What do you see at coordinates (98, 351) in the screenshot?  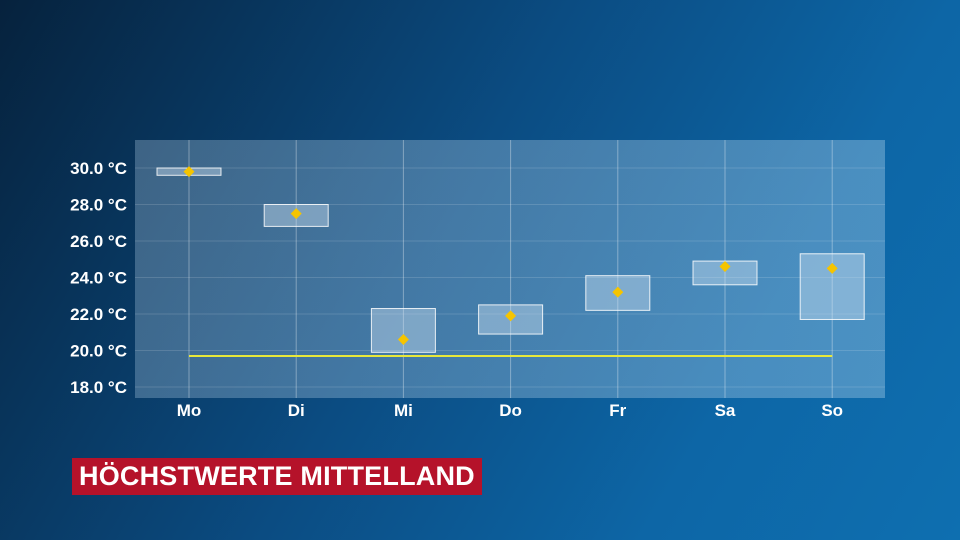 I see `y-tick-label: 20.0 °C` at bounding box center [98, 351].